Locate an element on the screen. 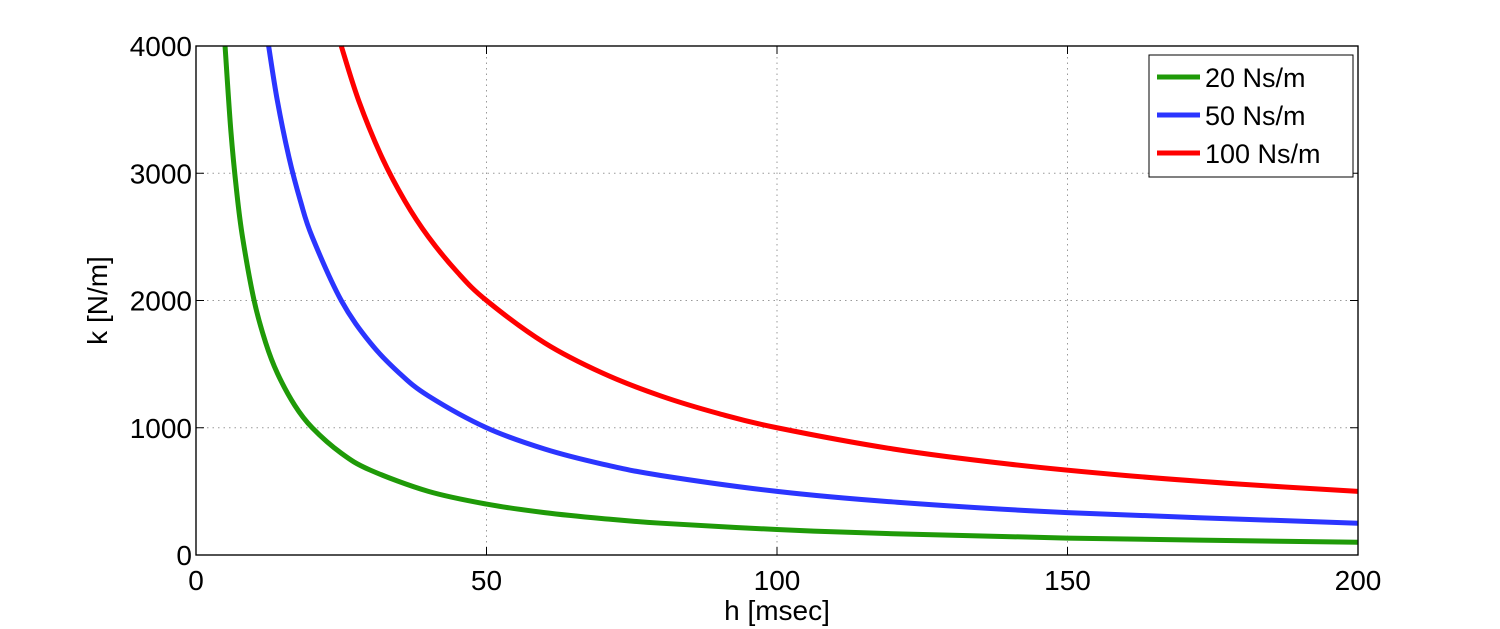 The image size is (1500, 629). y-tick-label: 2000 is located at coordinates (161, 301).